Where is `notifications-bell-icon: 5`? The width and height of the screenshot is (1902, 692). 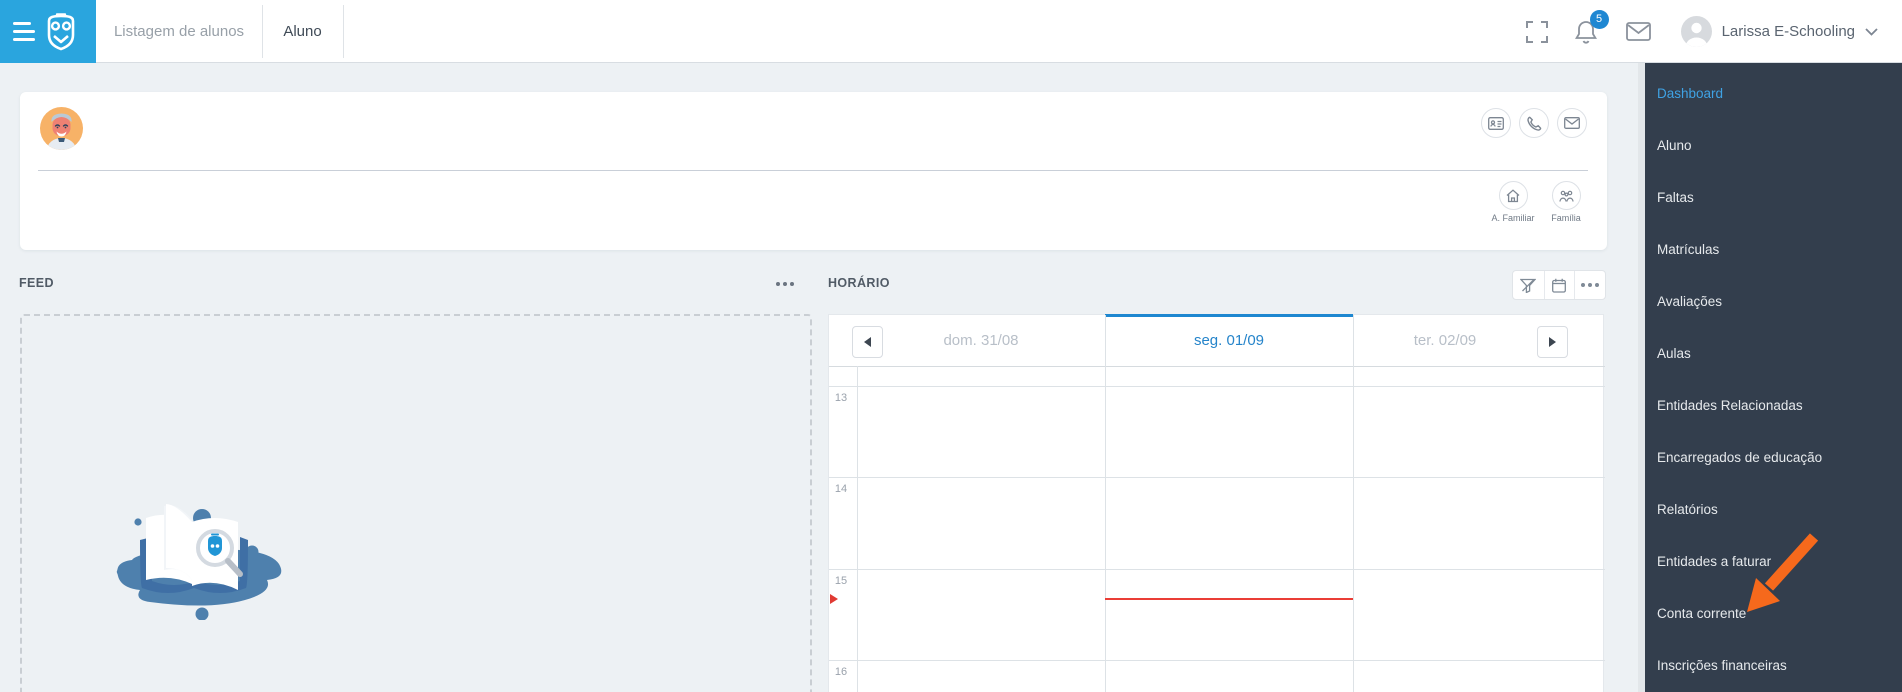 notifications-bell-icon: 5 is located at coordinates (1591, 27).